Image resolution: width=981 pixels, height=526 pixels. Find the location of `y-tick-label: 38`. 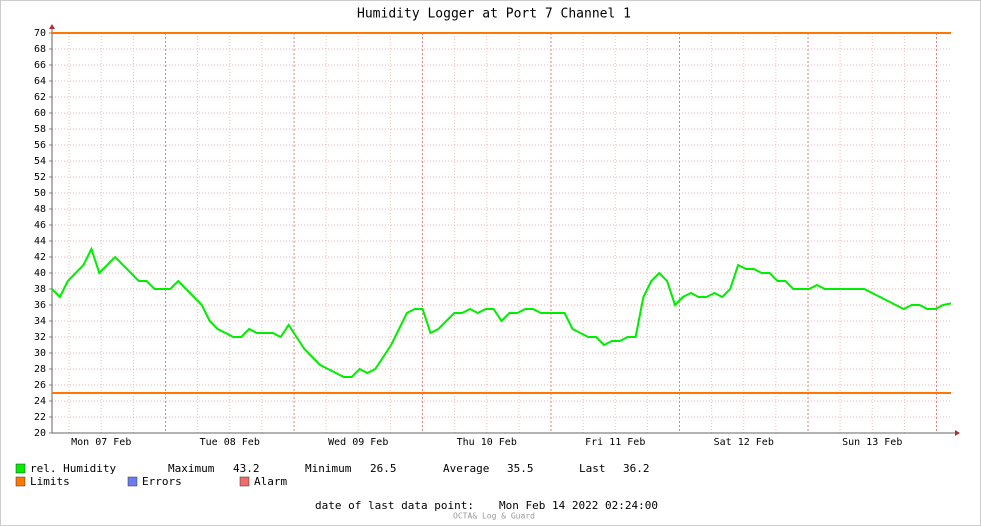

y-tick-label: 38 is located at coordinates (40, 289).